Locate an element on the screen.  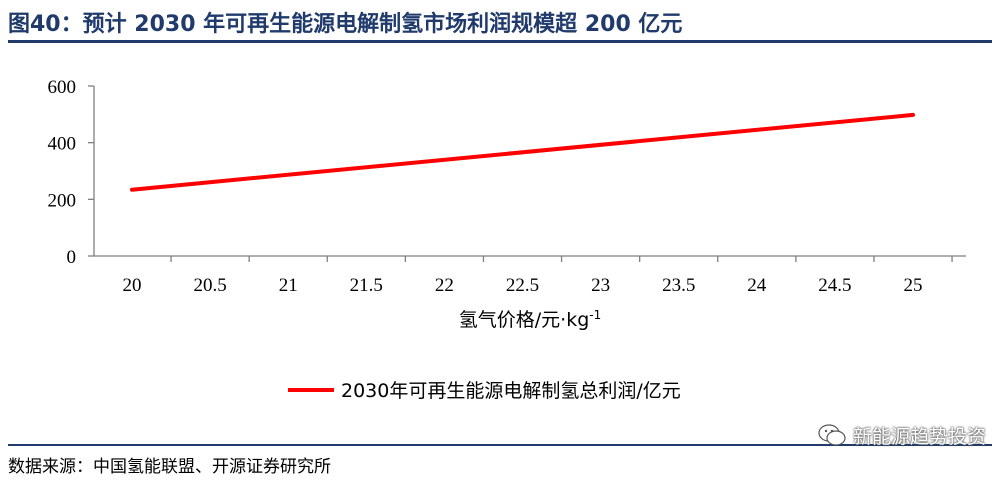
x-tick-label: 25 is located at coordinates (913, 285).